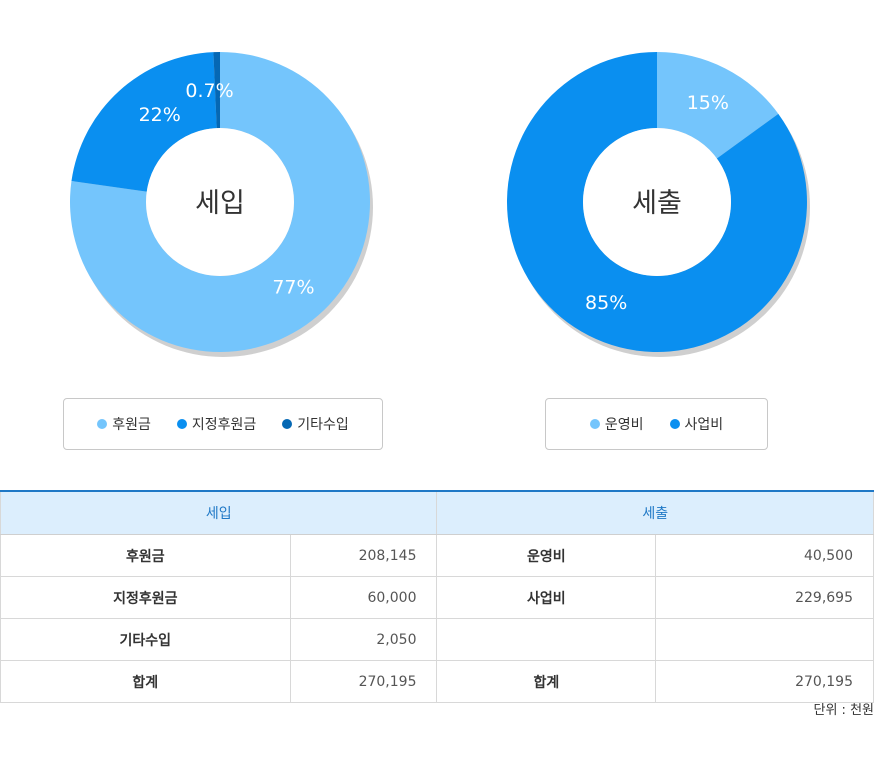 The height and width of the screenshot is (767, 874). I want to click on income-legend: 후원금 지정후원금 기타수입, so click(223, 424).